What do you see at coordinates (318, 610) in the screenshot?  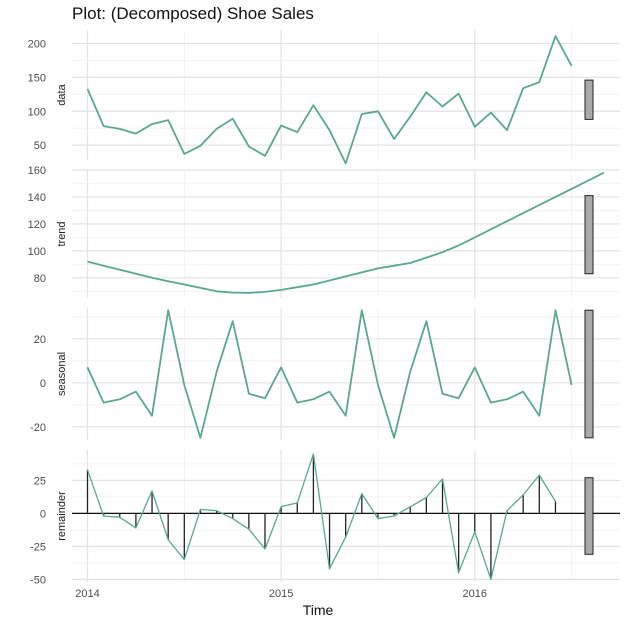 I see `x-axis-title: Time` at bounding box center [318, 610].